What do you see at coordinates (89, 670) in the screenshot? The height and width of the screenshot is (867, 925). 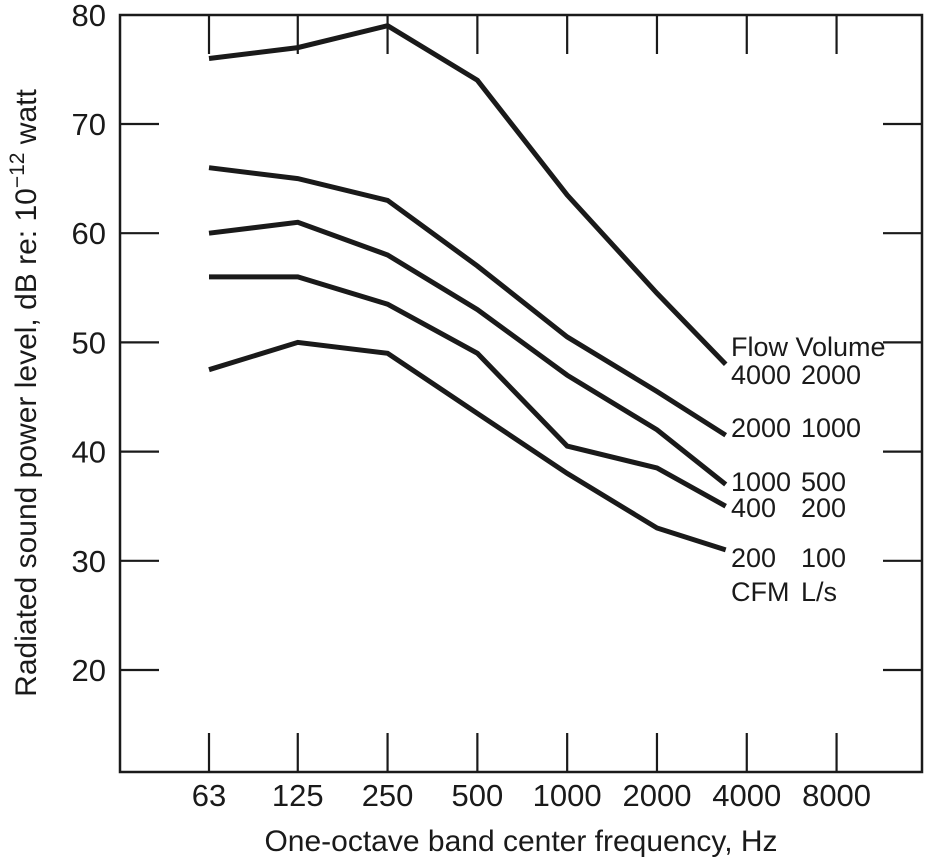 I see `y-tick-label: 20` at bounding box center [89, 670].